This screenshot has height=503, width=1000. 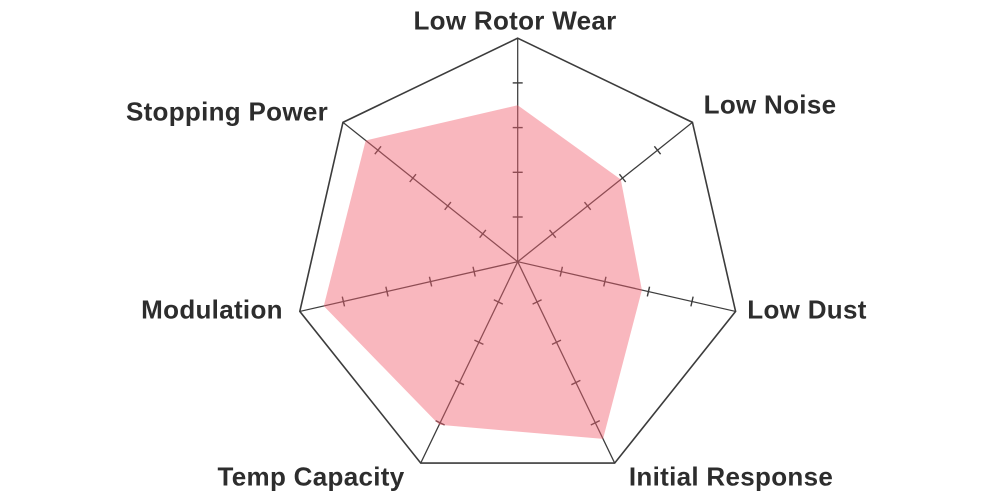 What do you see at coordinates (807, 309) in the screenshot?
I see `axis-label-low-dust: Low Dust` at bounding box center [807, 309].